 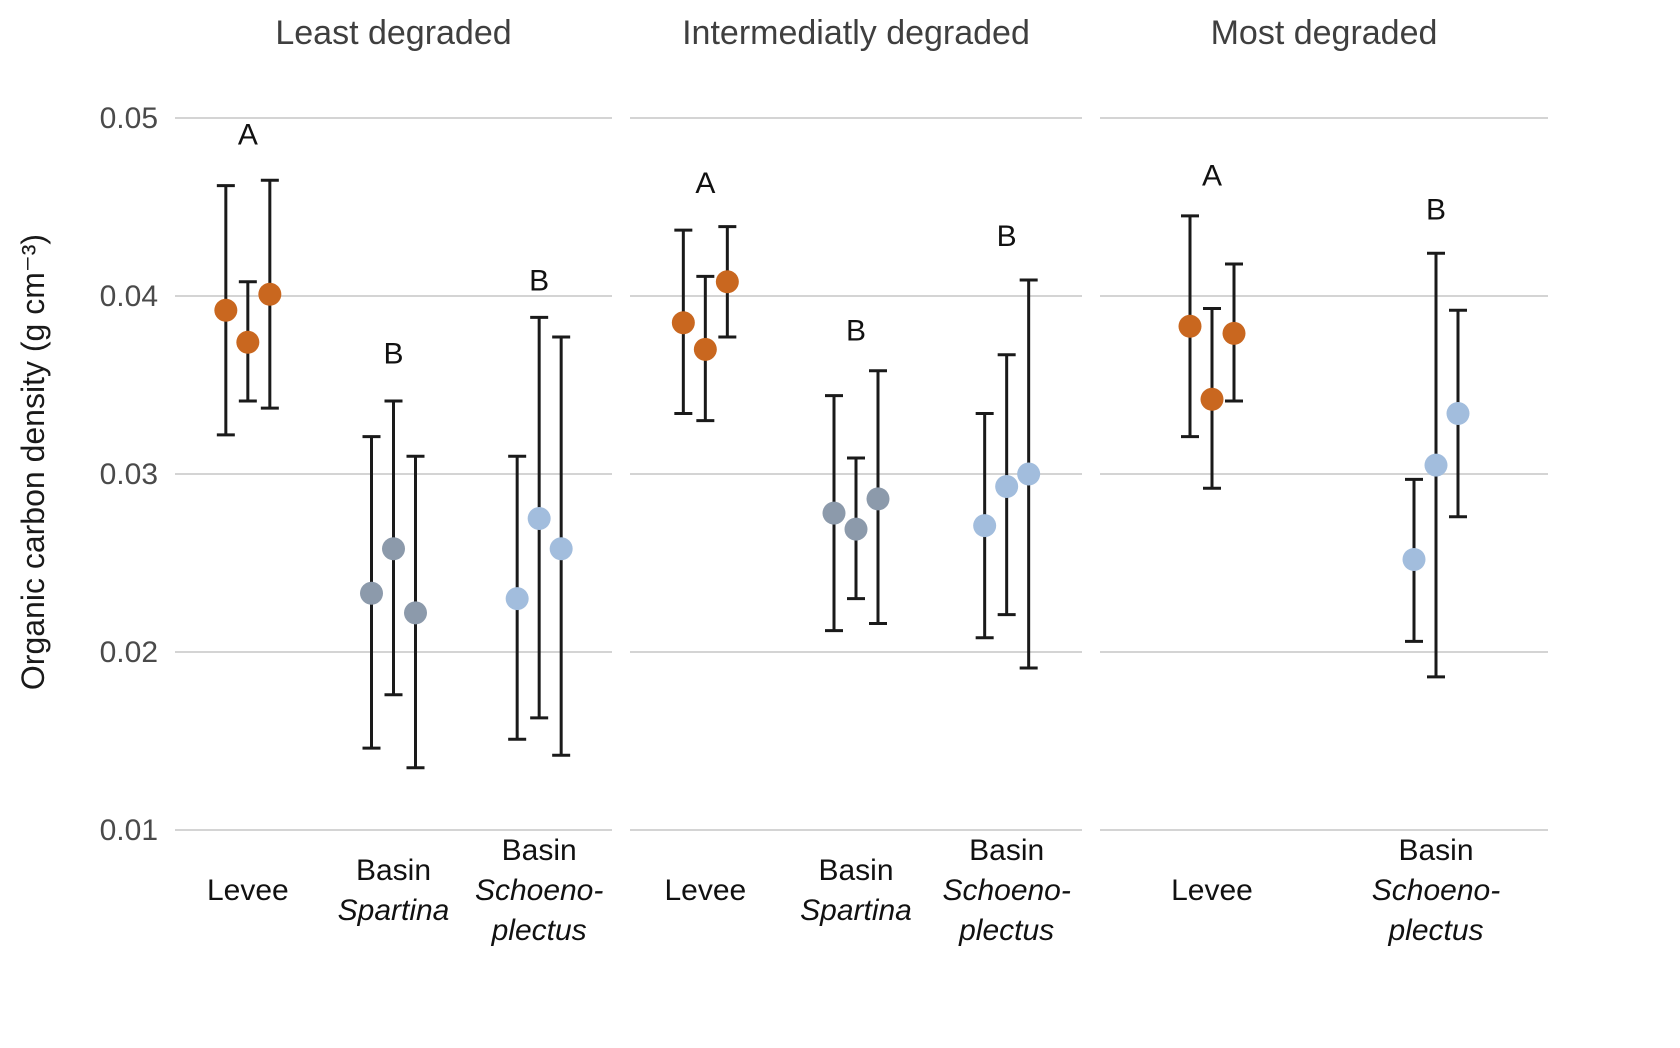 What do you see at coordinates (129, 652) in the screenshot?
I see `y-tick-label: 0.02` at bounding box center [129, 652].